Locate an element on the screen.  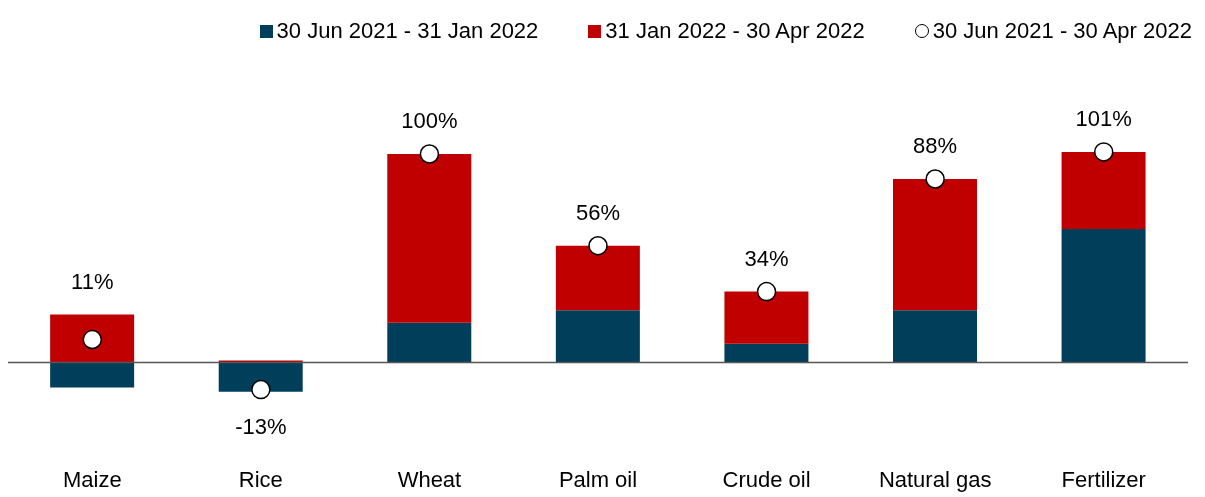
legend-label: 30 Jun 2021 - 31 Jan 2022 is located at coordinates (407, 31).